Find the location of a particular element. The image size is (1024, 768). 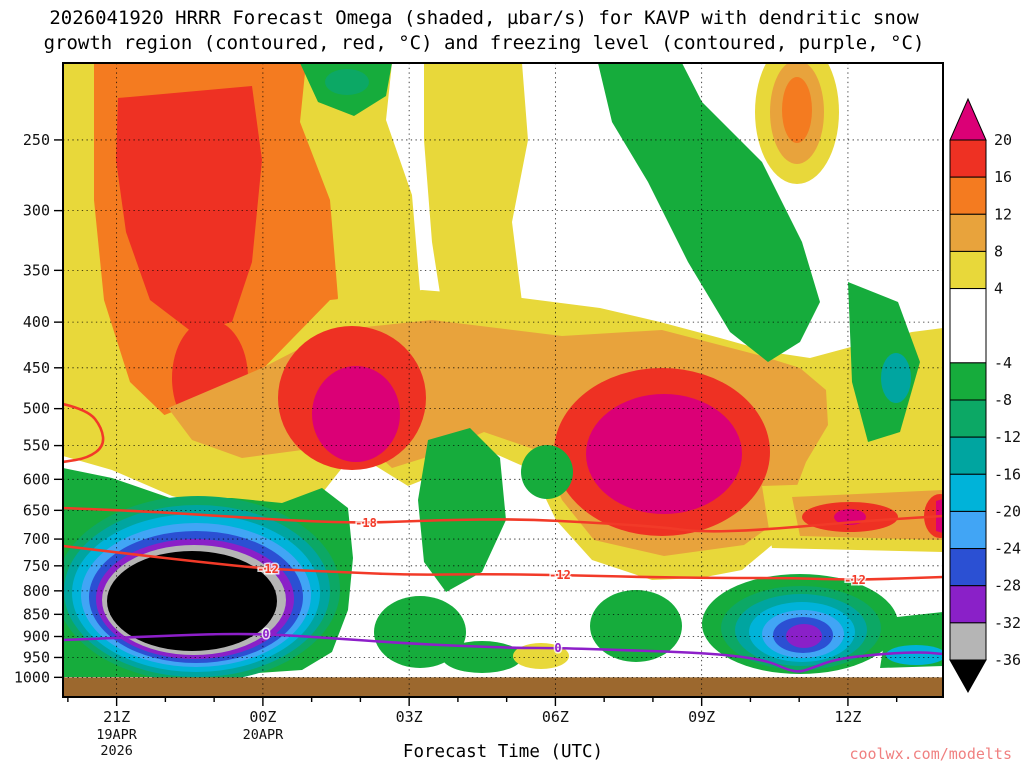

y-tick-label: 650 is located at coordinates (36, 510).